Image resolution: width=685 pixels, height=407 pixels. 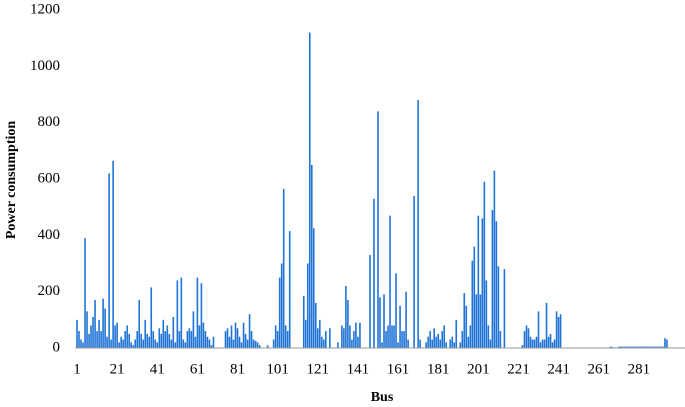 What do you see at coordinates (237, 369) in the screenshot?
I see `x-tick-label: 81` at bounding box center [237, 369].